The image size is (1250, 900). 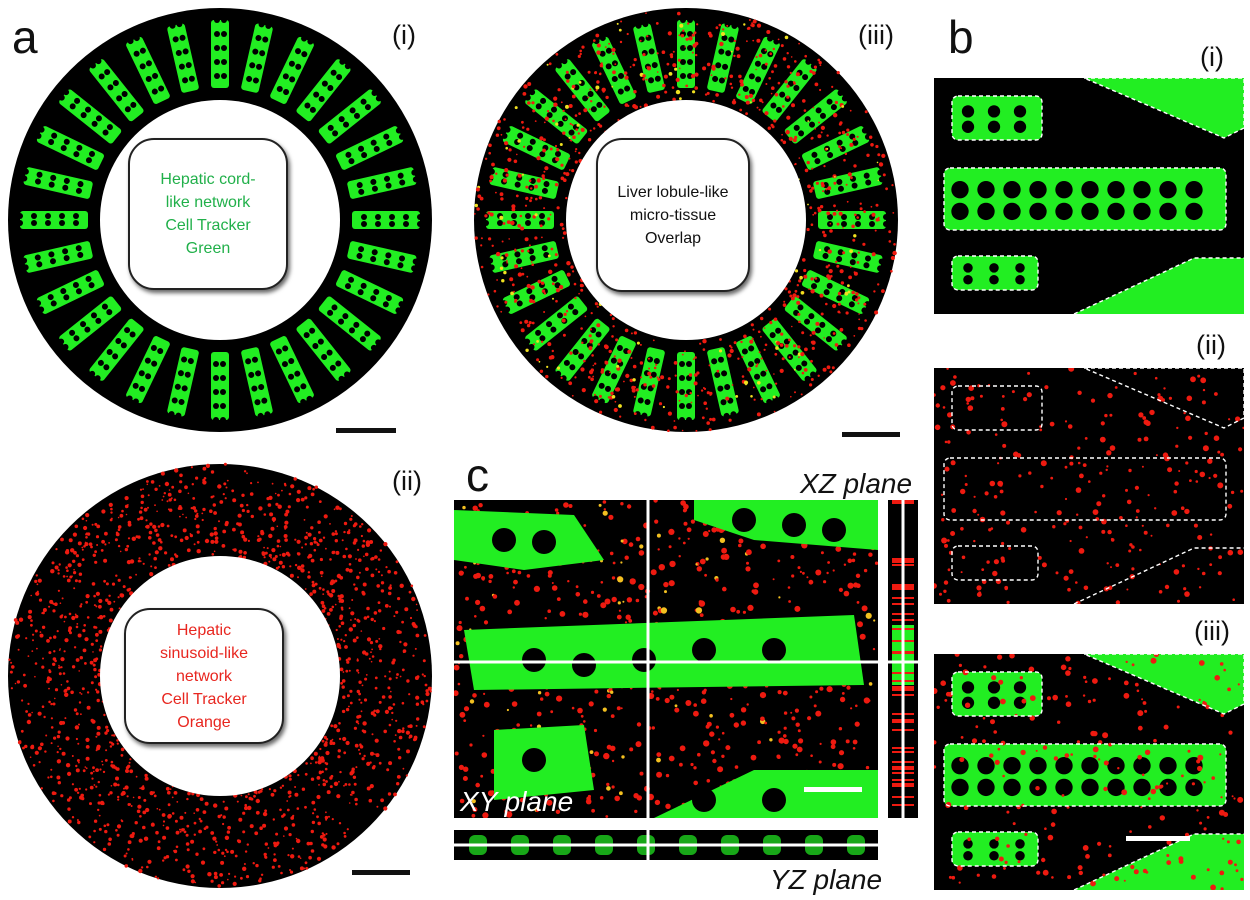 What do you see at coordinates (404, 35) in the screenshot?
I see `panel-a-i-label: (i)` at bounding box center [404, 35].